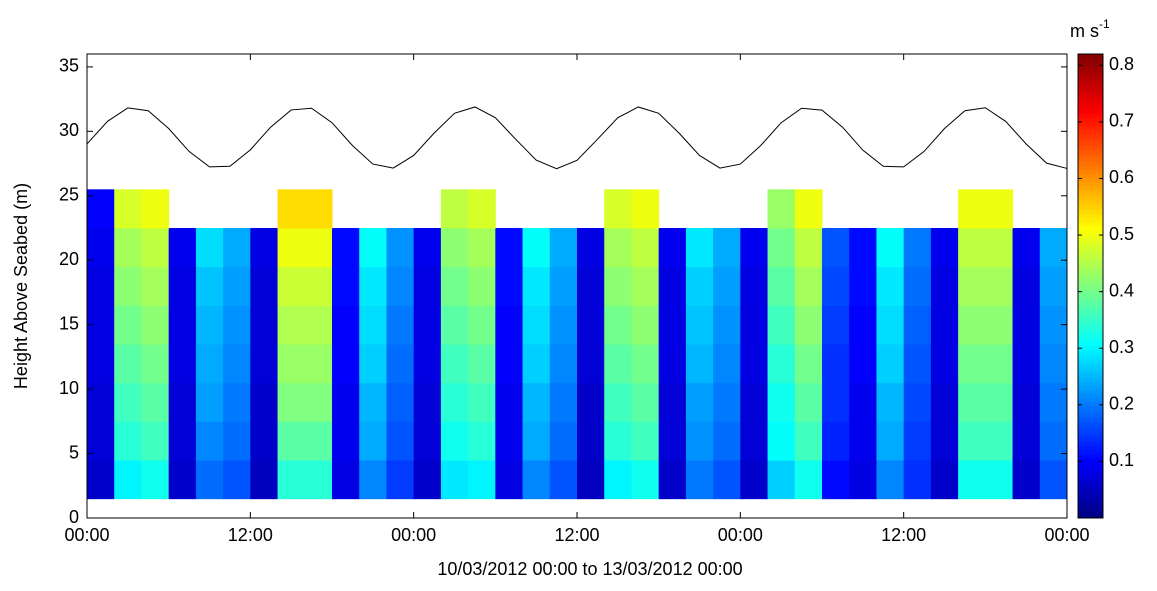 The width and height of the screenshot is (1157, 591). What do you see at coordinates (69, 130) in the screenshot?
I see `y-tick-label: 30` at bounding box center [69, 130].